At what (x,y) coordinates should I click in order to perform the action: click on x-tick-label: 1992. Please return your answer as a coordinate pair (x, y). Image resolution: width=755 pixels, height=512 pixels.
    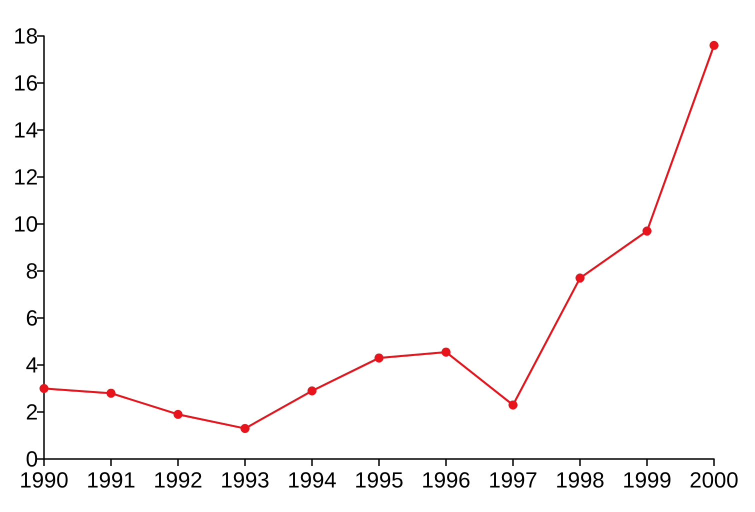
    Looking at the image, I should click on (178, 480).